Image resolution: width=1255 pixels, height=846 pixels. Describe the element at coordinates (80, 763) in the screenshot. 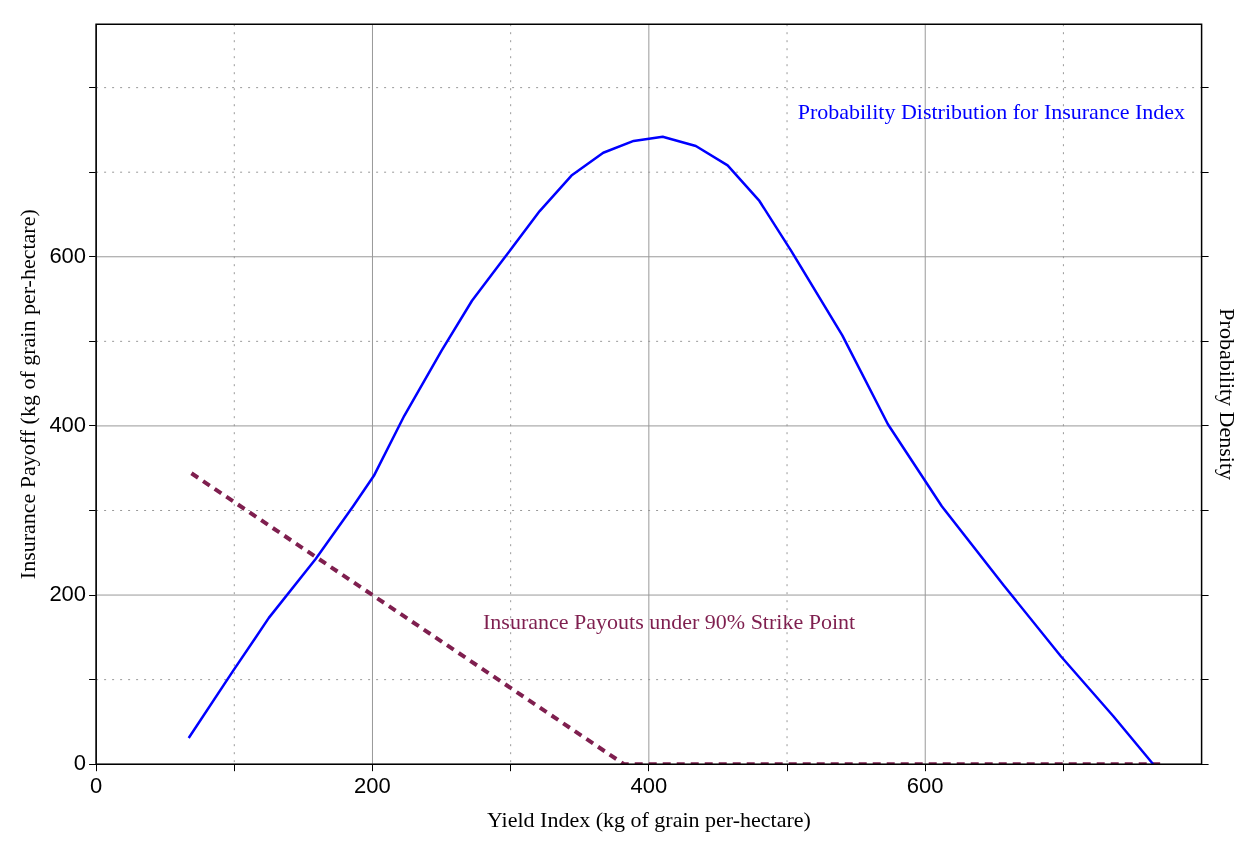

I see `y-tick-label: 0` at that location.